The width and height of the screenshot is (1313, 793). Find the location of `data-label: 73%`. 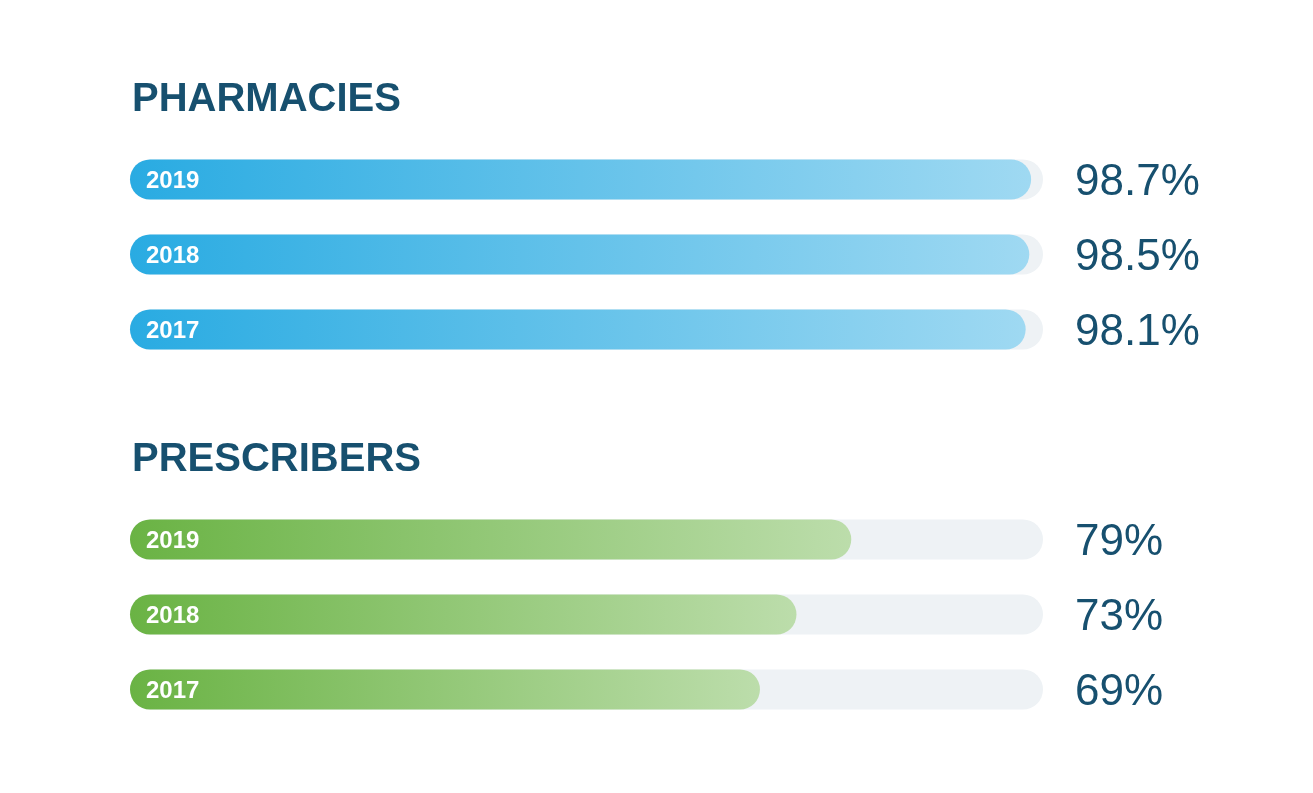

data-label: 73% is located at coordinates (1119, 614).